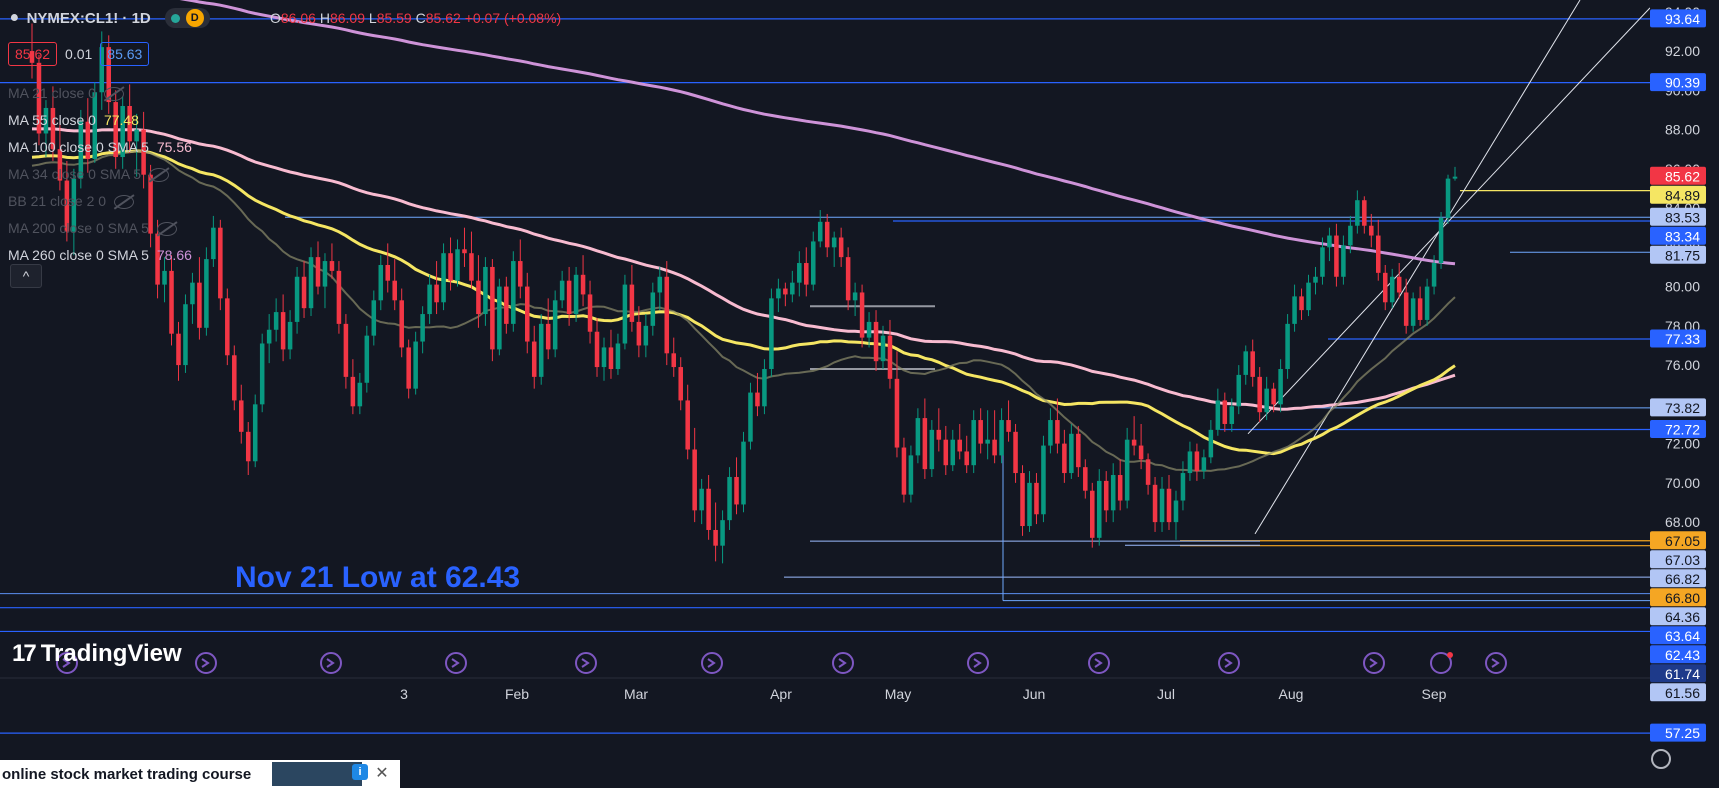 The height and width of the screenshot is (788, 1719). Describe the element at coordinates (100, 93) in the screenshot. I see `legend-row: MA 21 close 0` at that location.